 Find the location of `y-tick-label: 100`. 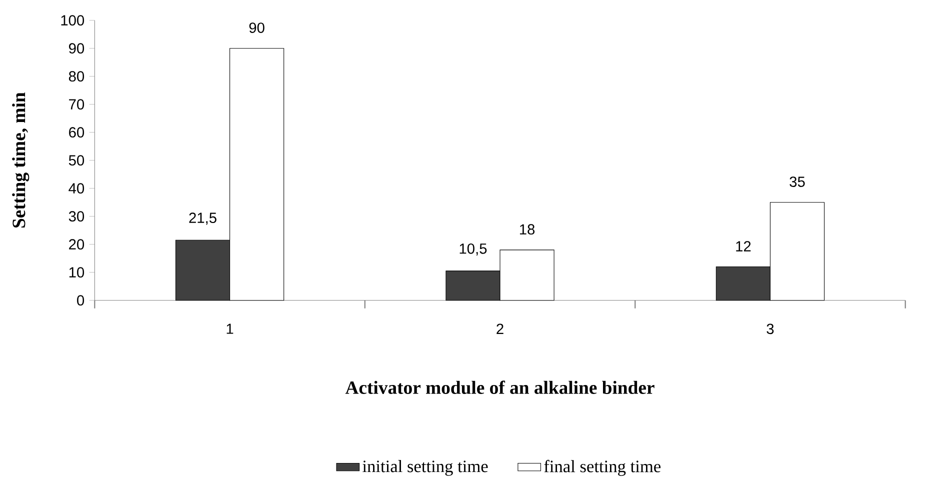

y-tick-label: 100 is located at coordinates (72, 20).